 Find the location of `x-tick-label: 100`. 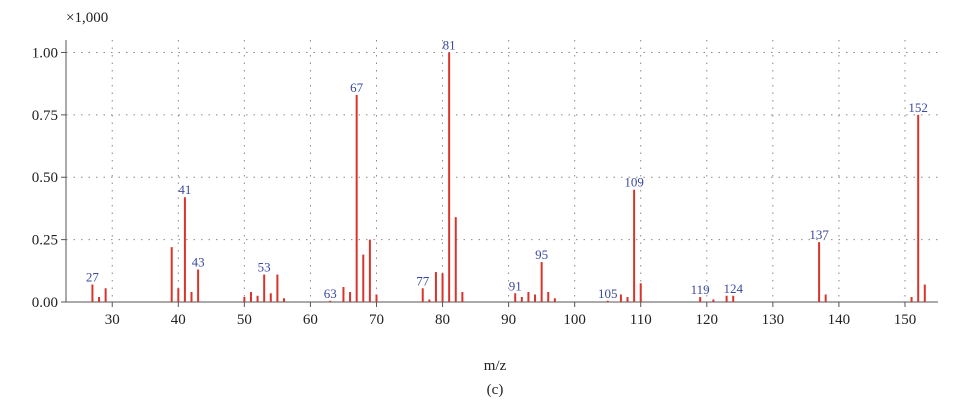

x-tick-label: 100 is located at coordinates (574, 320).